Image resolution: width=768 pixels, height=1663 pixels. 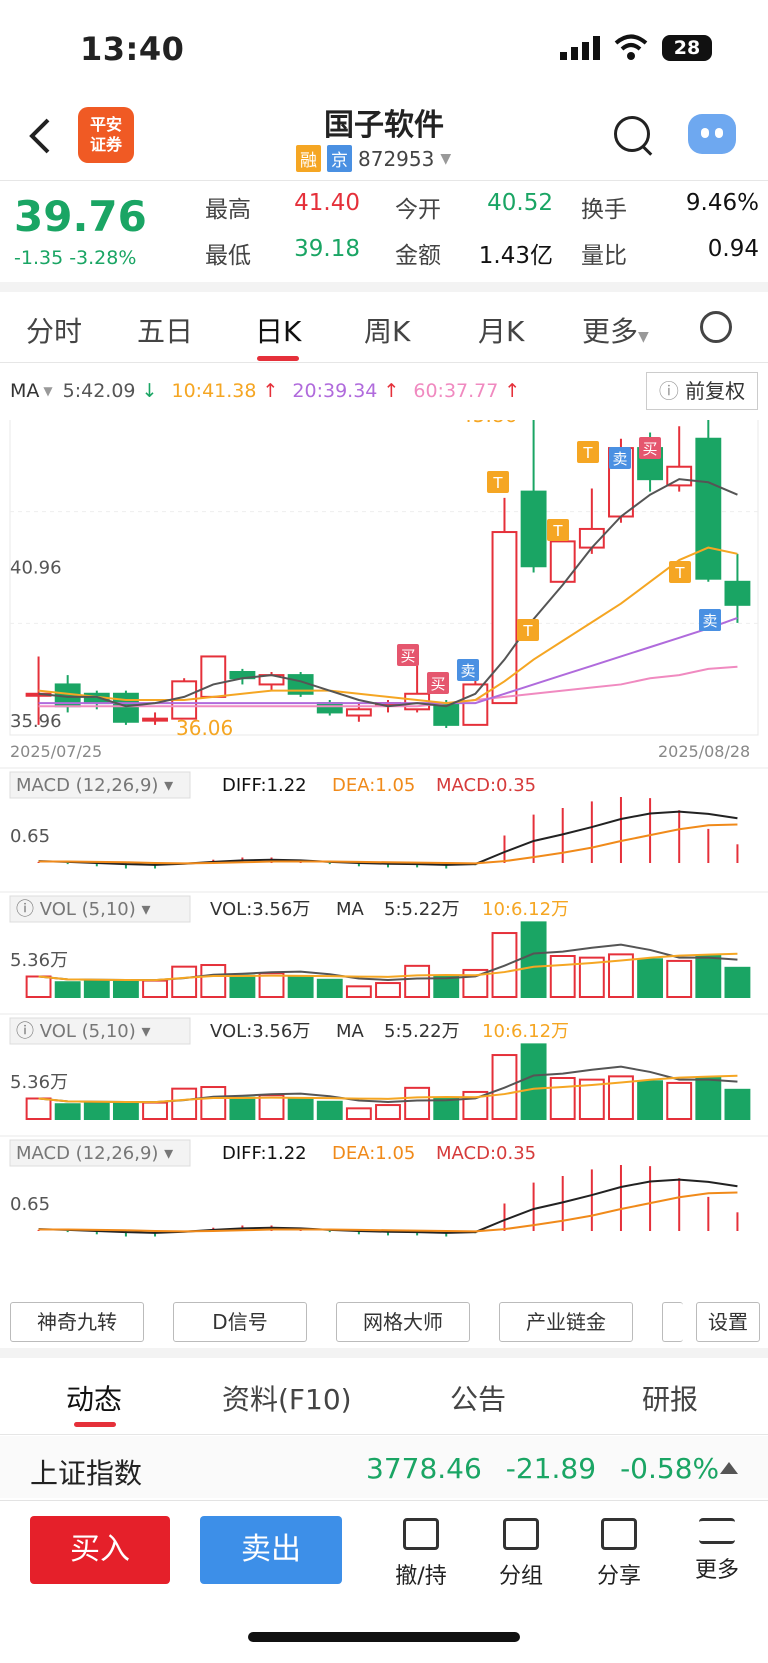 What do you see at coordinates (388, 1206) in the screenshot?
I see `macd-diff-line` at bounding box center [388, 1206].